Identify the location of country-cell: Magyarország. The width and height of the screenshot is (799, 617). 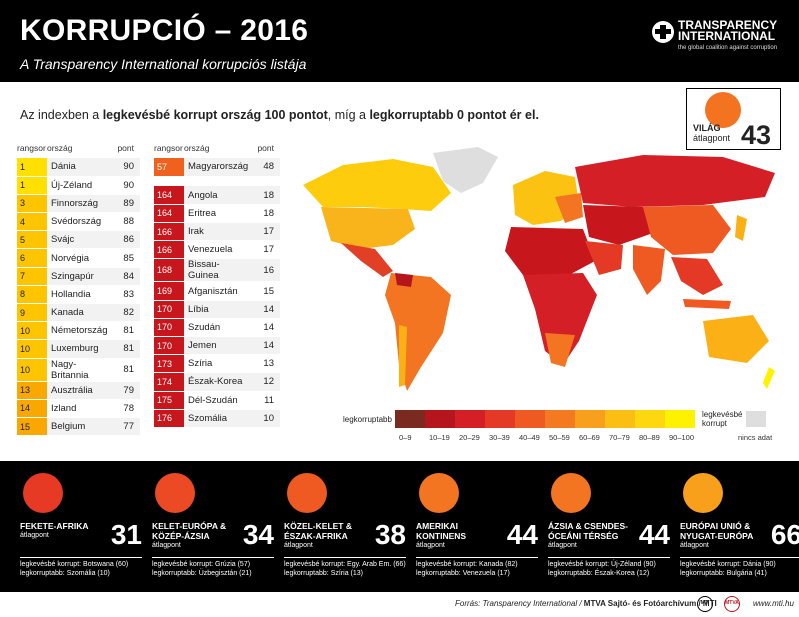
(217, 167).